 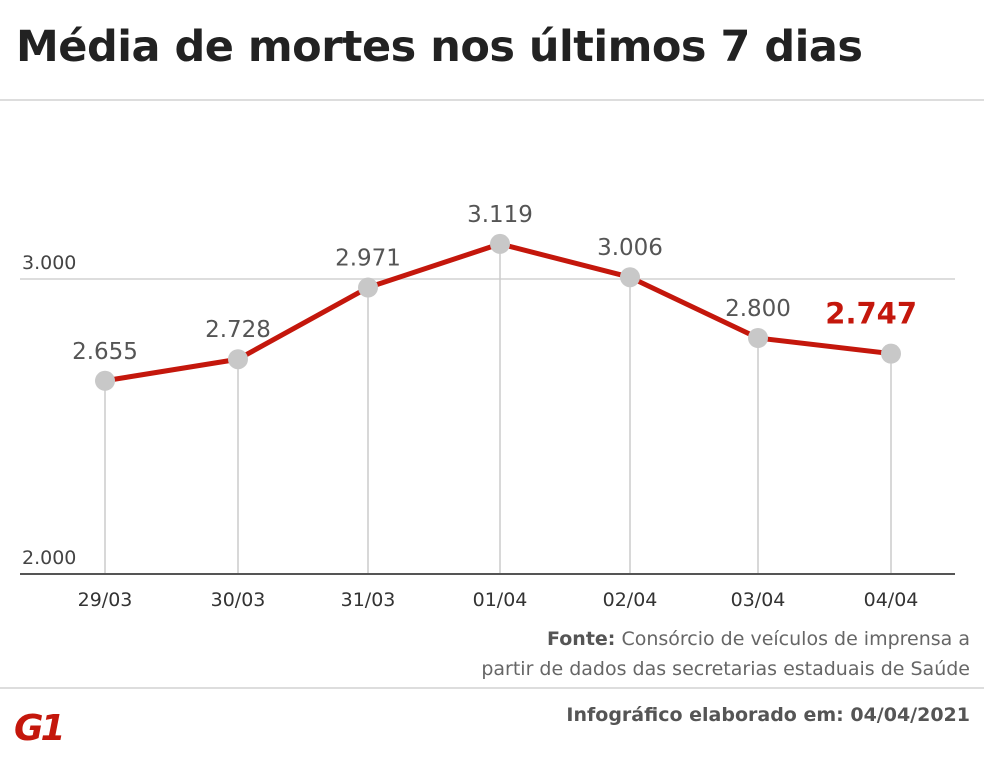 What do you see at coordinates (40, 728) in the screenshot?
I see `g1-logo: G1` at bounding box center [40, 728].